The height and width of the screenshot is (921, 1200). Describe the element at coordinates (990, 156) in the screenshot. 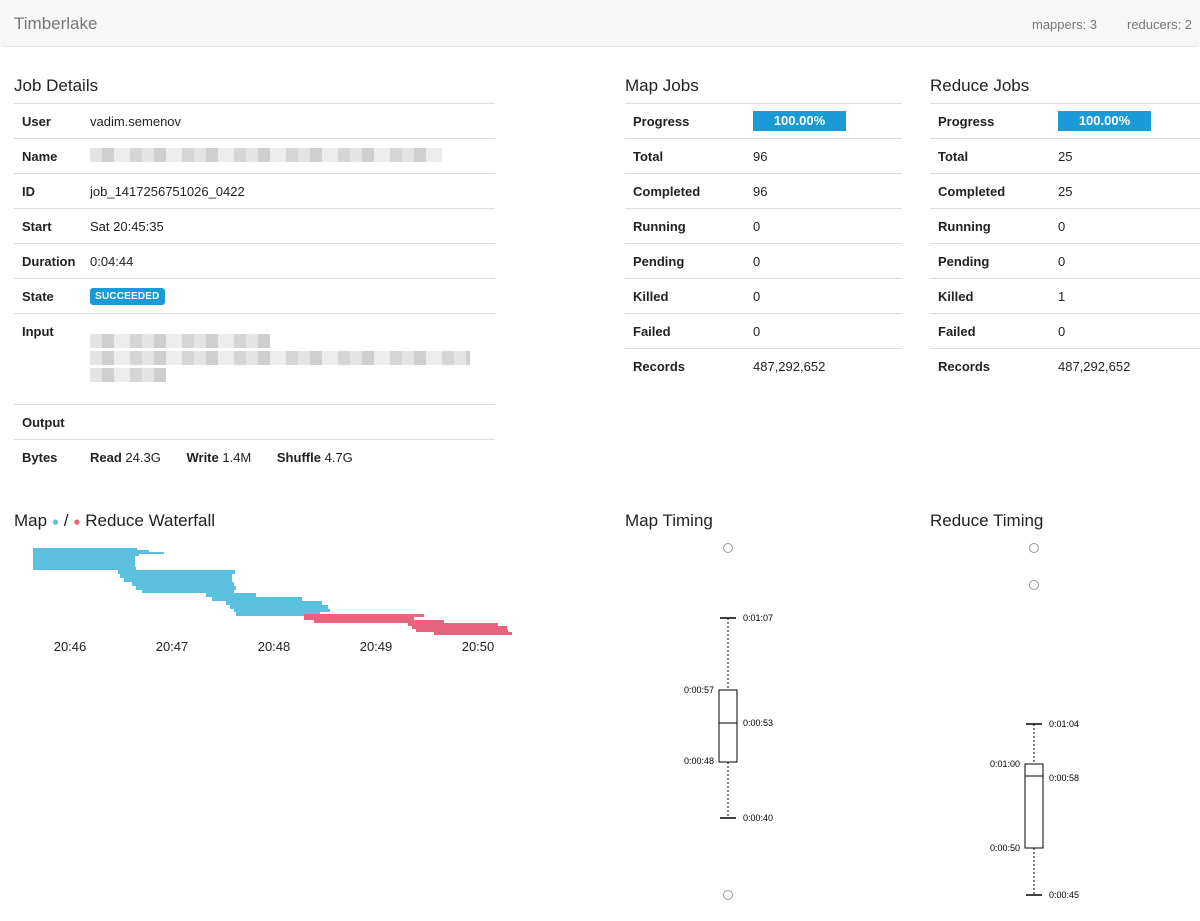

I see `reduce-total-label: Total` at that location.